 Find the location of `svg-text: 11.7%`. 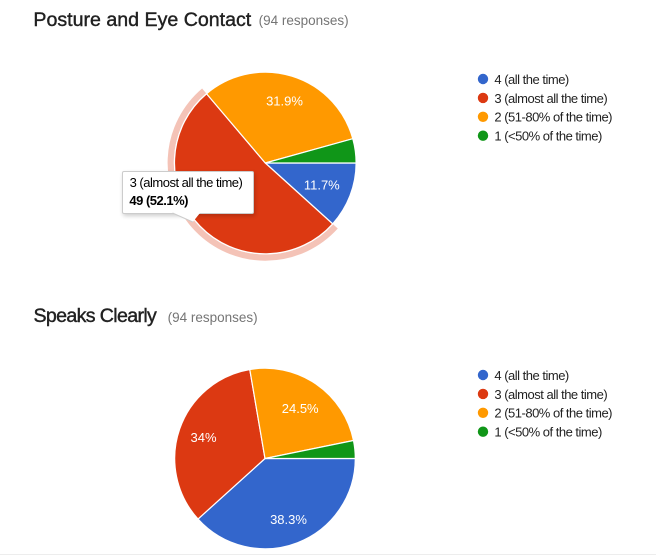

svg-text: 11.7% is located at coordinates (322, 185).